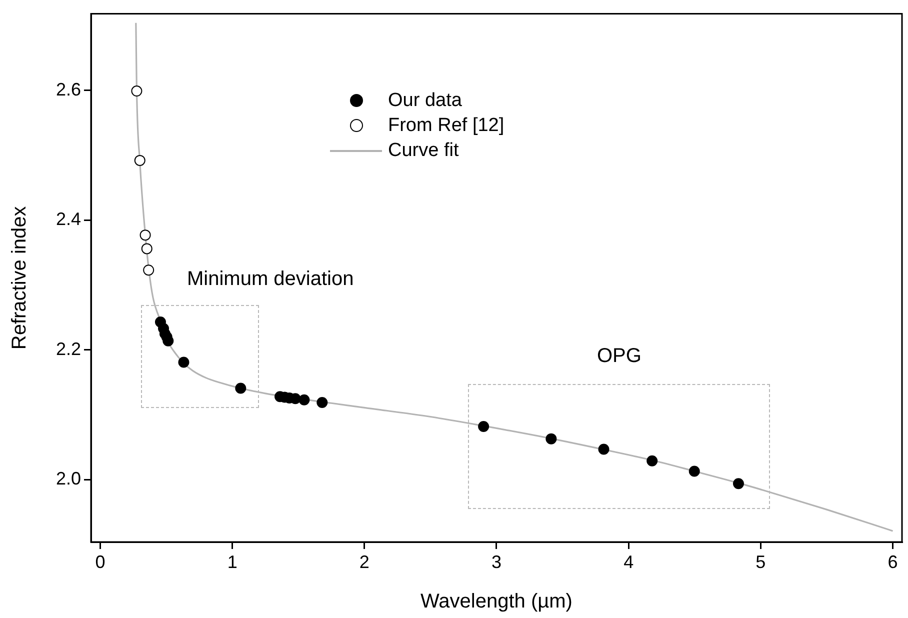  Describe the element at coordinates (619, 356) in the screenshot. I see `annotation: OPG` at that location.